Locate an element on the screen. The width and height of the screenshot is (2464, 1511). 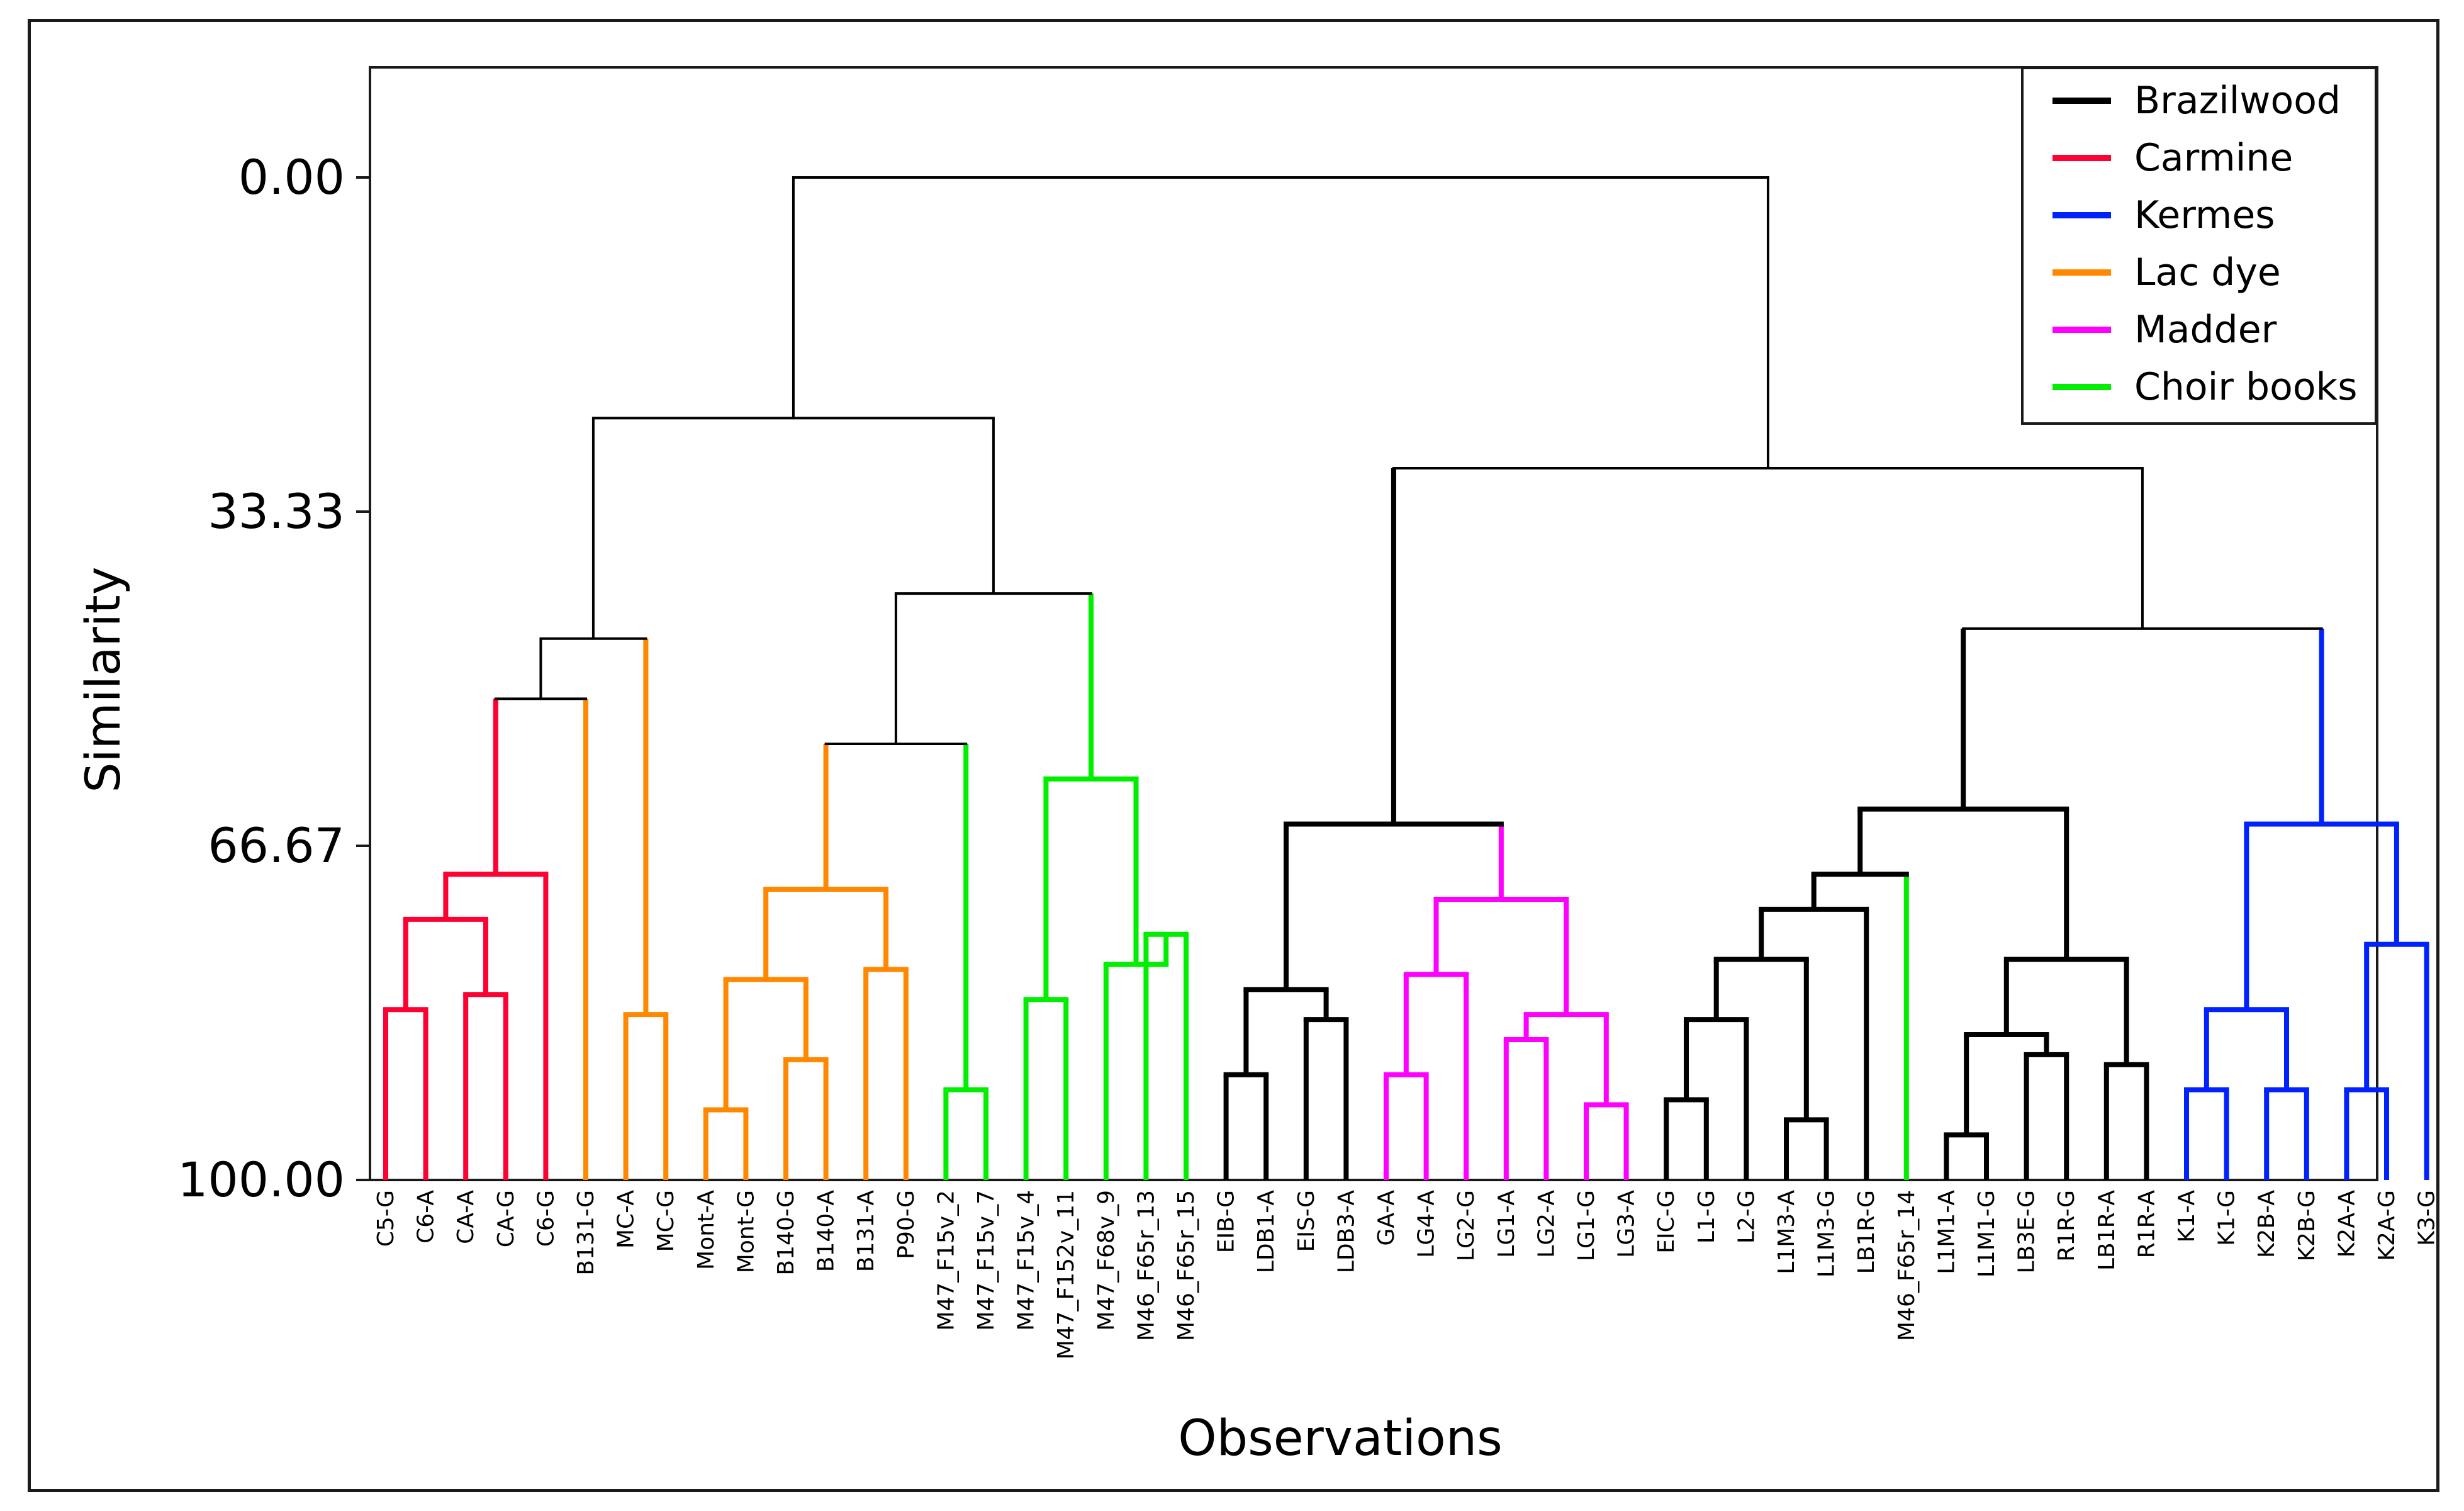
legend-label: Kermes is located at coordinates (2204, 215).